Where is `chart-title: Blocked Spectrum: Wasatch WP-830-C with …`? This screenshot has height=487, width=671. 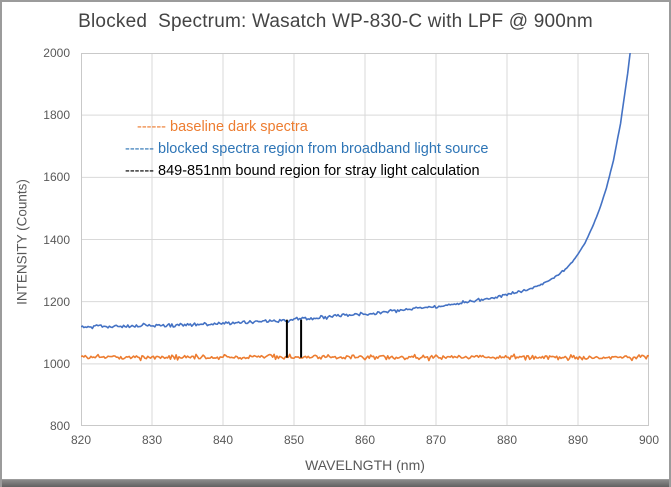 chart-title: Blocked Spectrum: Wasatch WP-830-C with … is located at coordinates (335, 21).